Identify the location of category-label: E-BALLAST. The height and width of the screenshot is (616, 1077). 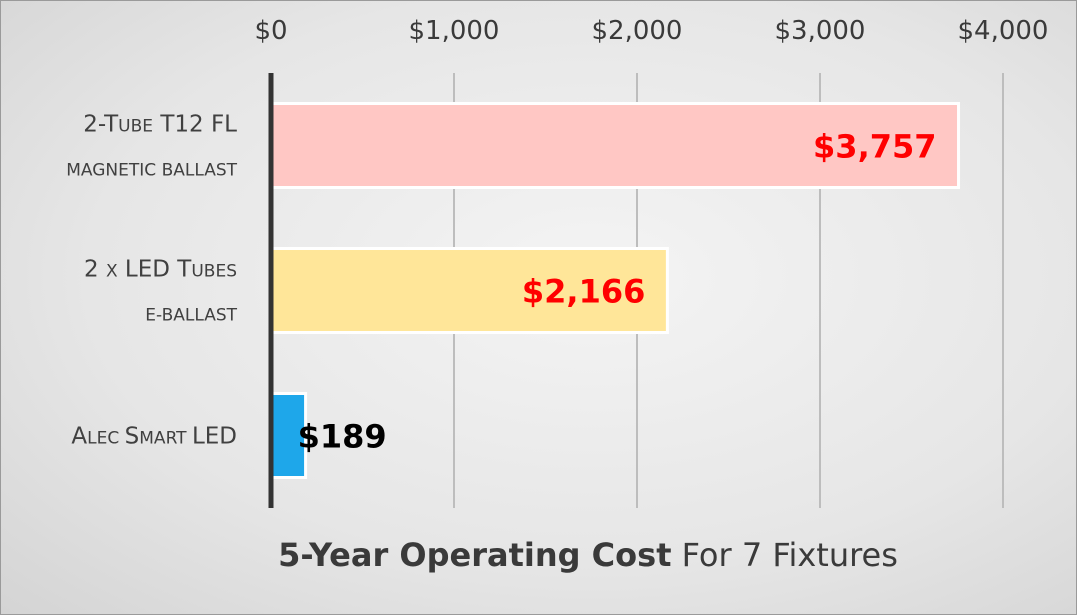
(191, 316).